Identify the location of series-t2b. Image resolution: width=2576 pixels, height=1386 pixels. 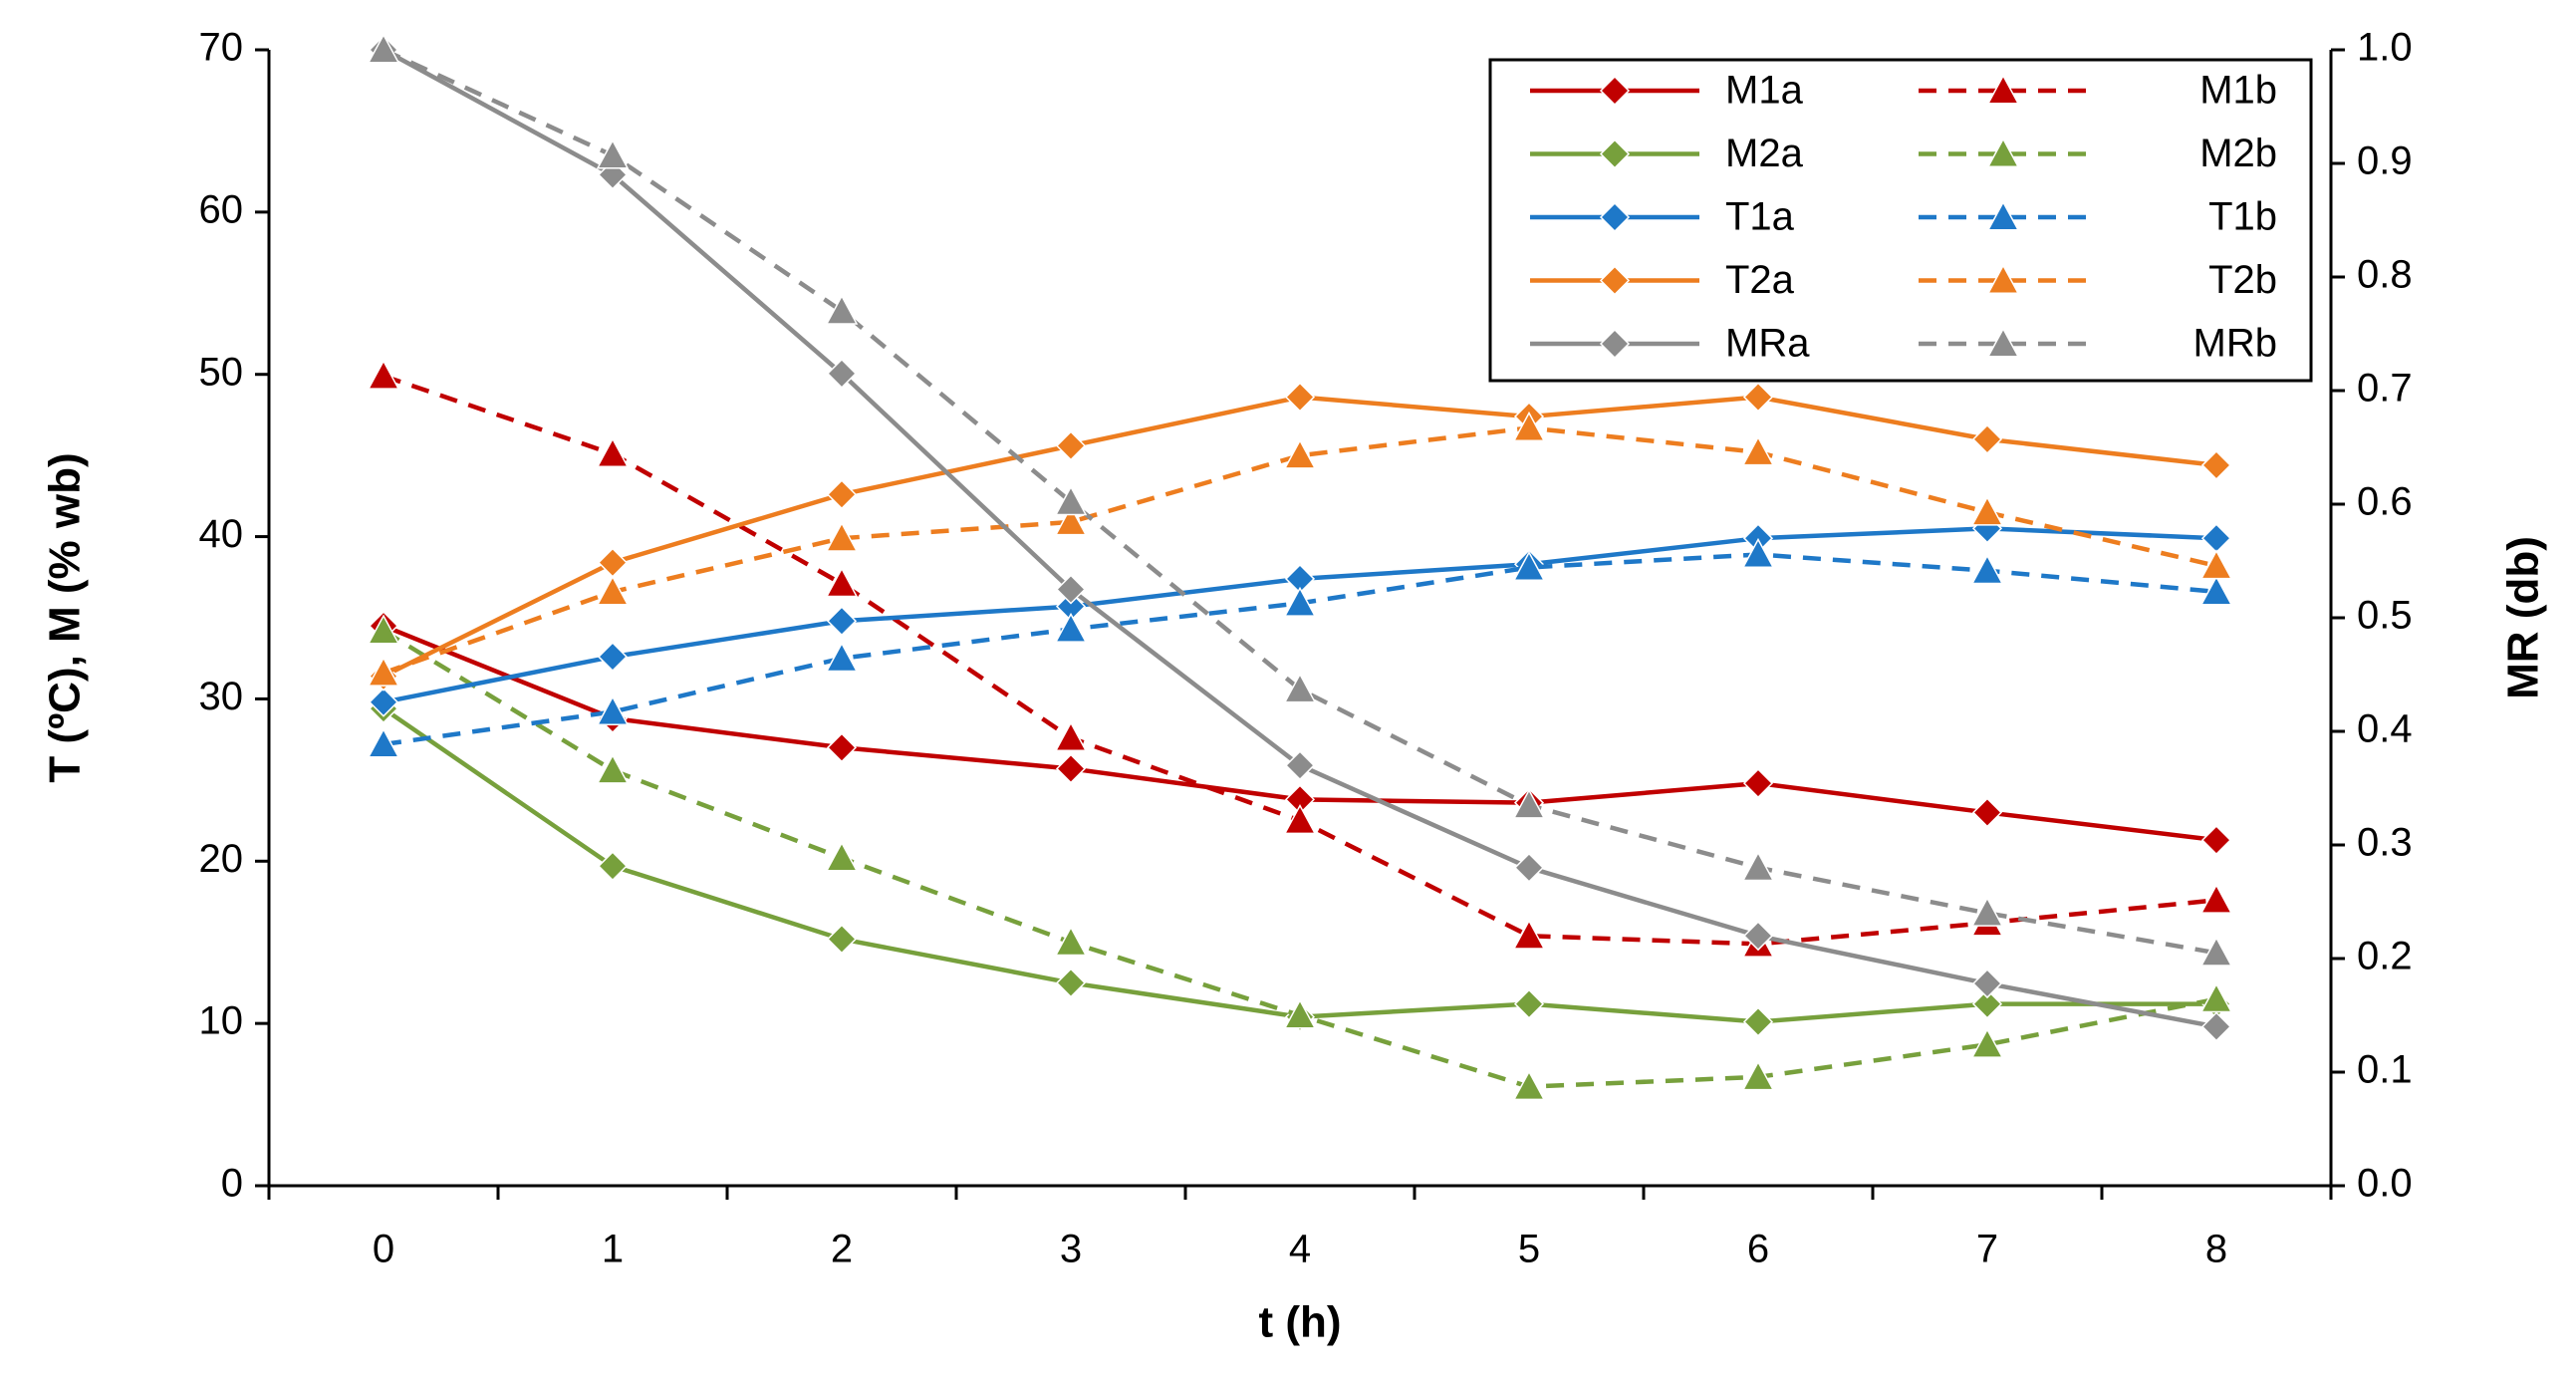
(1300, 549).